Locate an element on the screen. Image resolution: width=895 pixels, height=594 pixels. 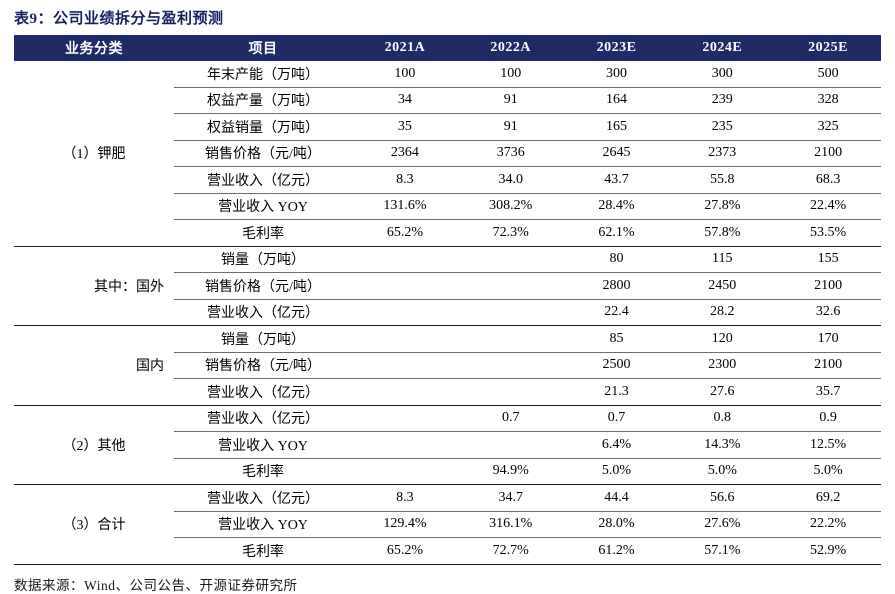
value-cell: 5.0% is located at coordinates (722, 471).